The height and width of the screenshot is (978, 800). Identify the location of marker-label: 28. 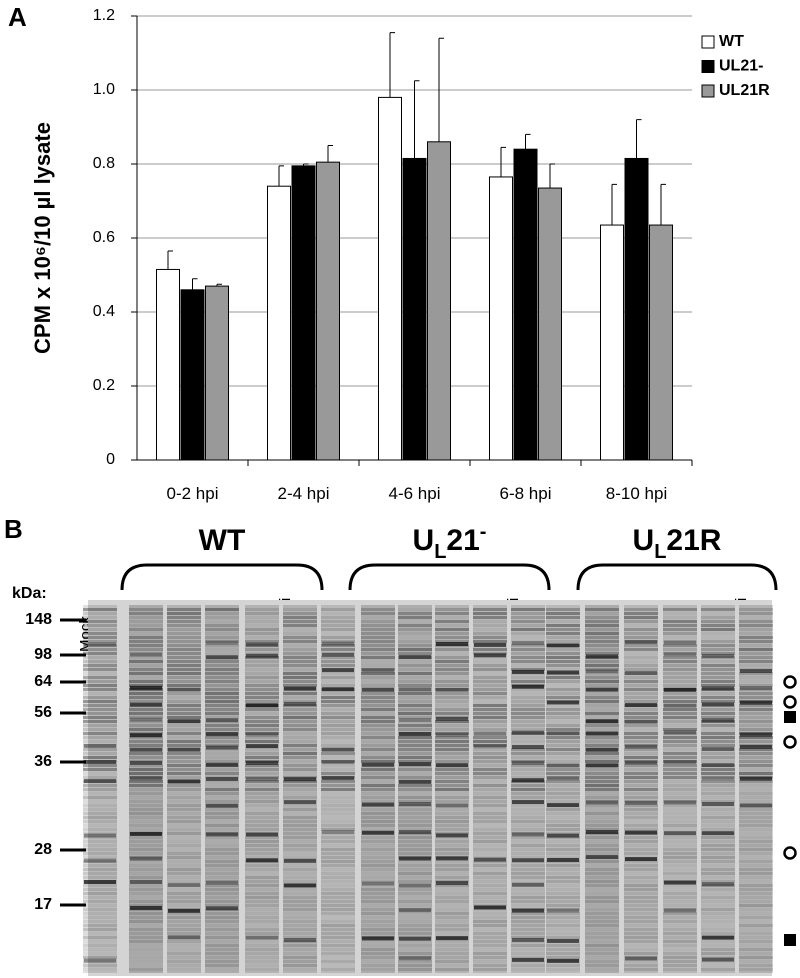
(43, 849).